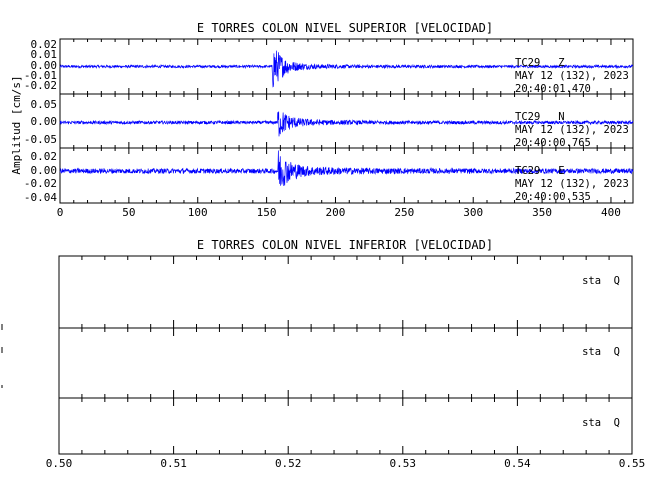 This screenshot has width=650, height=500. What do you see at coordinates (345, 426) in the screenshot?
I see `lower-panel-3-frame` at bounding box center [345, 426].